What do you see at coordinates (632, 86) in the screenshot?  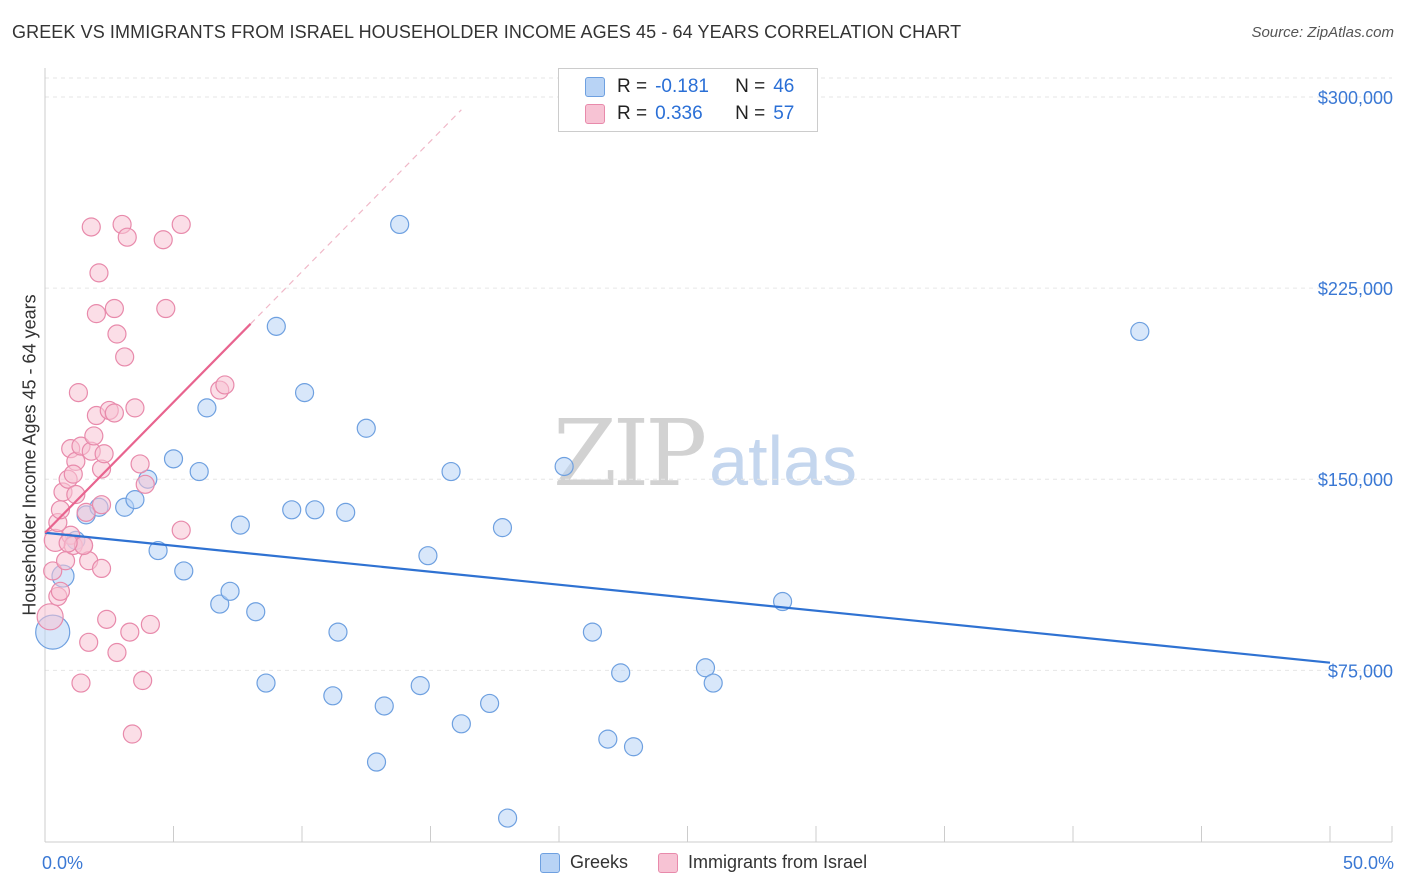 I see `legend-r-label-greeks: R =` at bounding box center [632, 86].